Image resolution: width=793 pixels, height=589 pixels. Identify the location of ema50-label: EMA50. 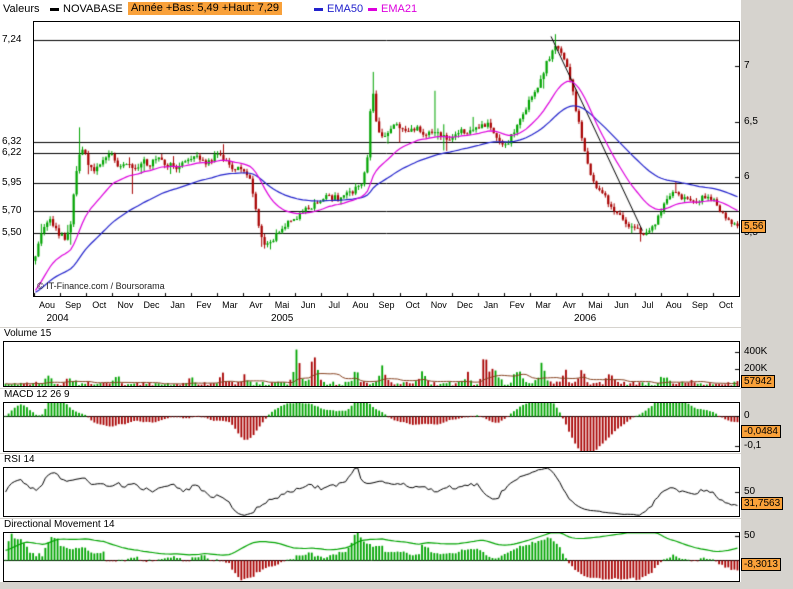
(345, 9).